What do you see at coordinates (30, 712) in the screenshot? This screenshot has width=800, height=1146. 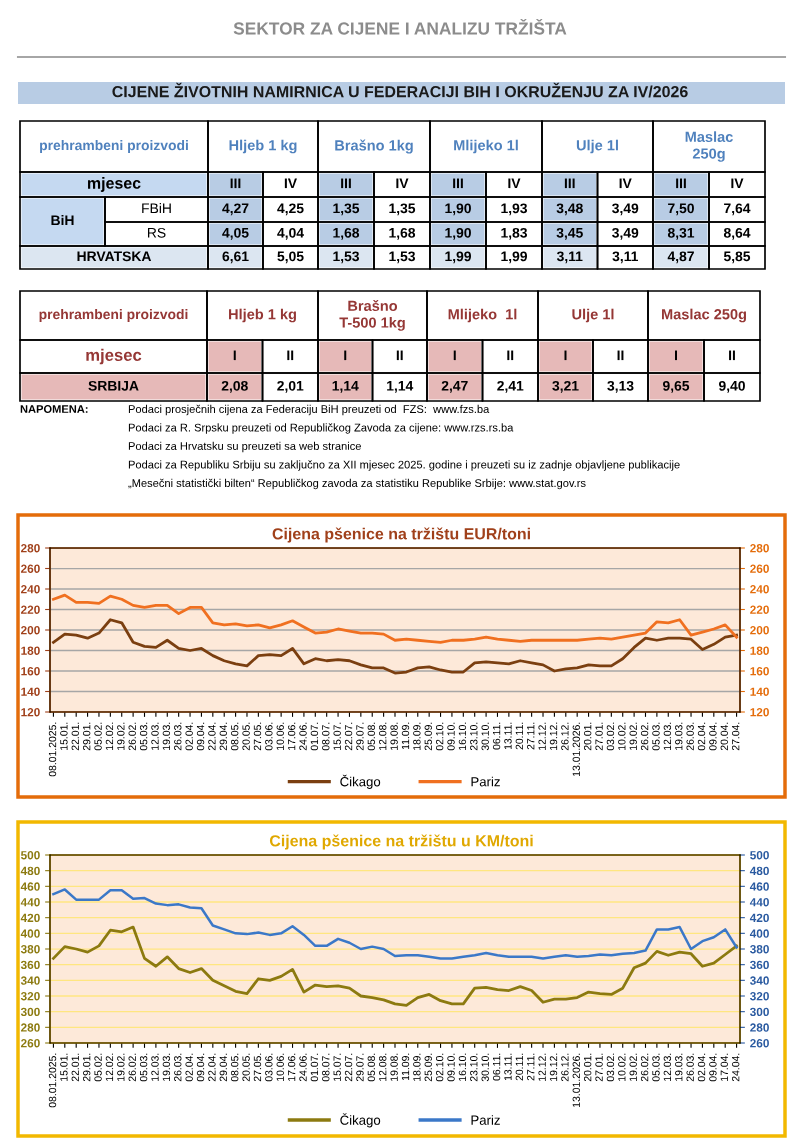 I see `y-tick-label: 120` at bounding box center [30, 712].